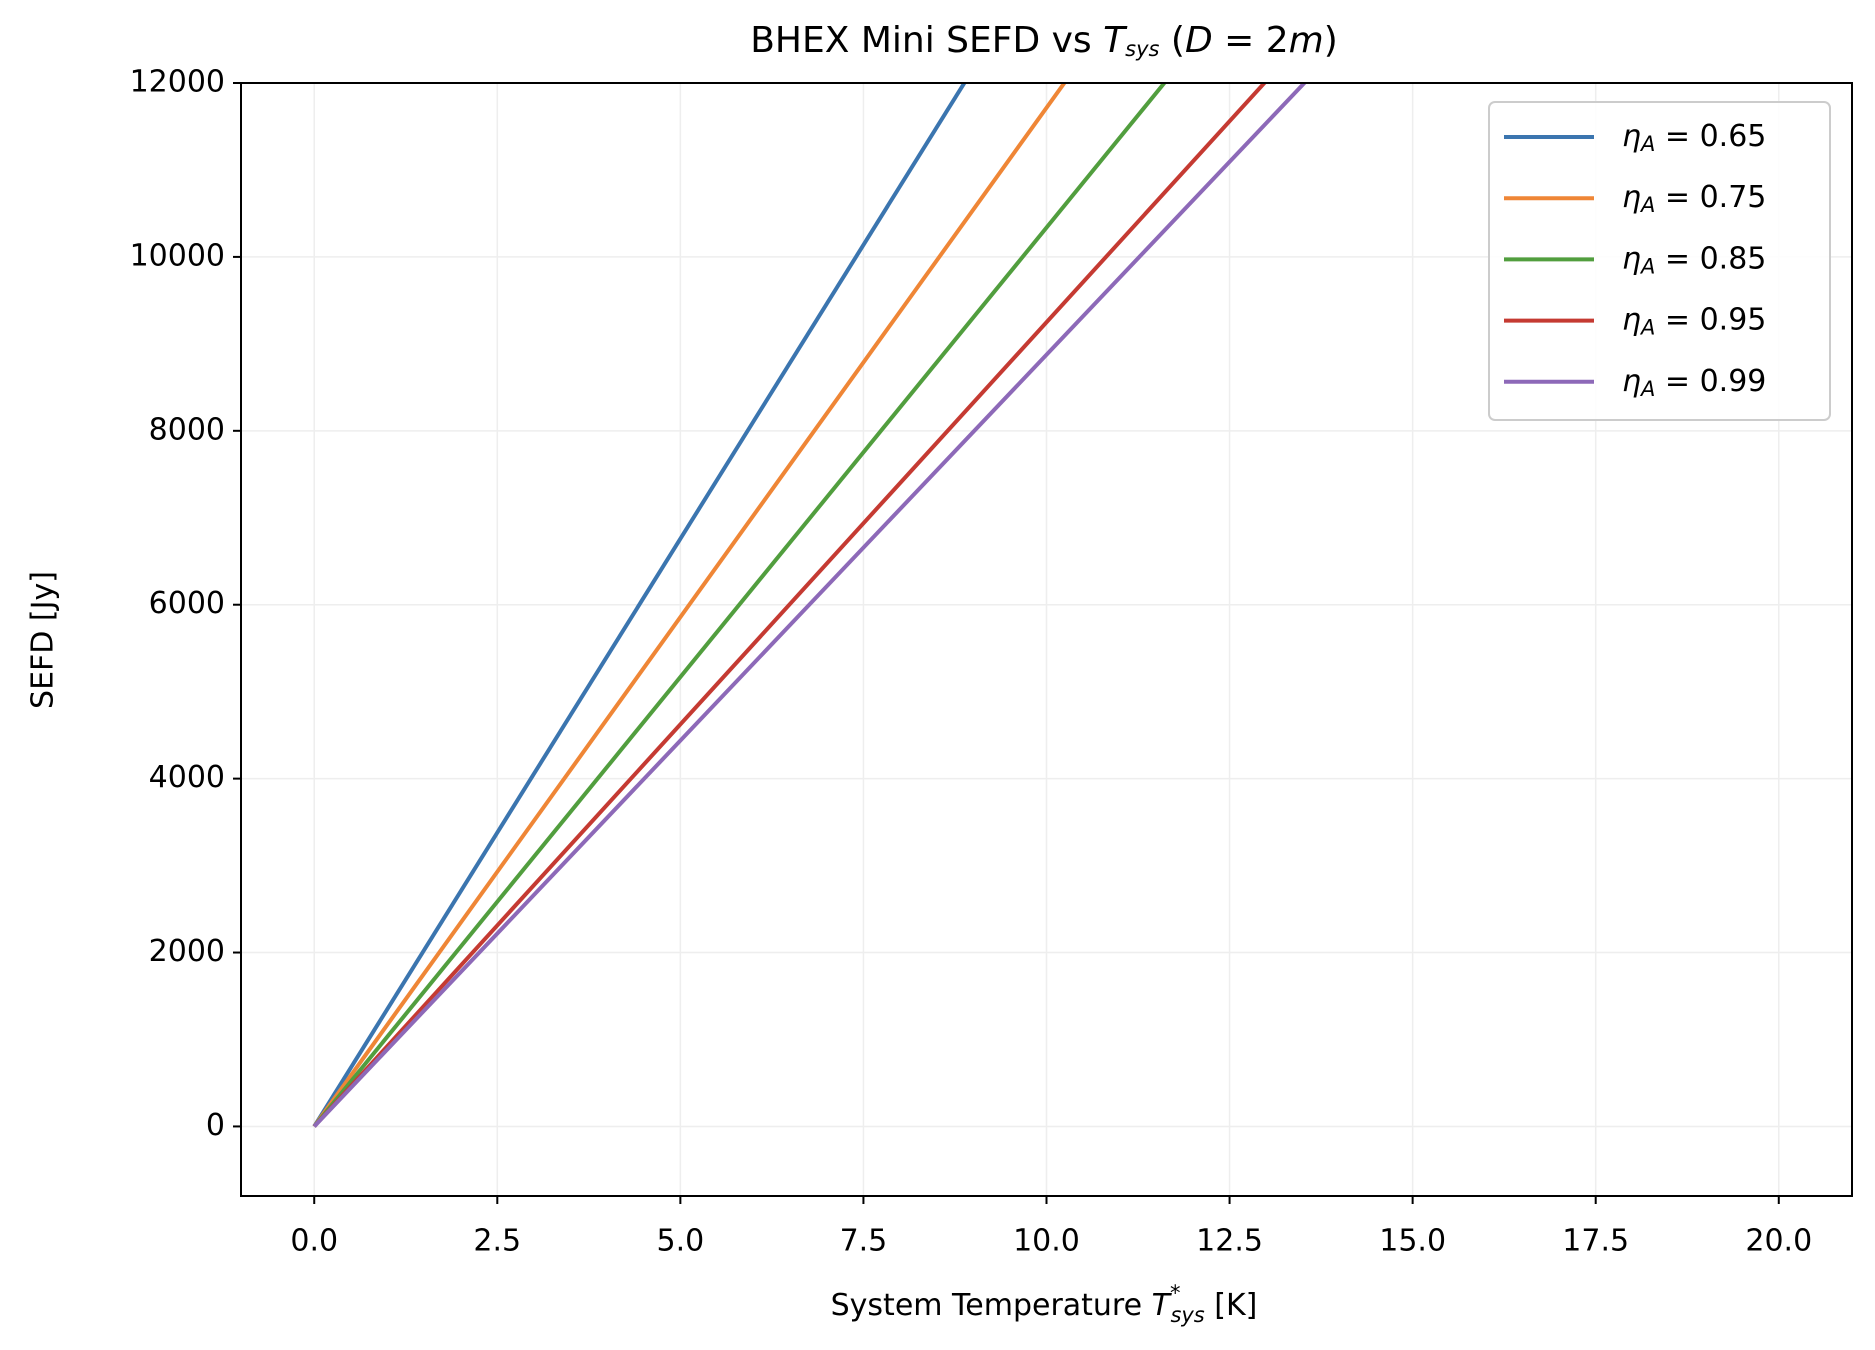  What do you see at coordinates (1231, 1305) in the screenshot?
I see `xlabel-part: [K]` at bounding box center [1231, 1305].